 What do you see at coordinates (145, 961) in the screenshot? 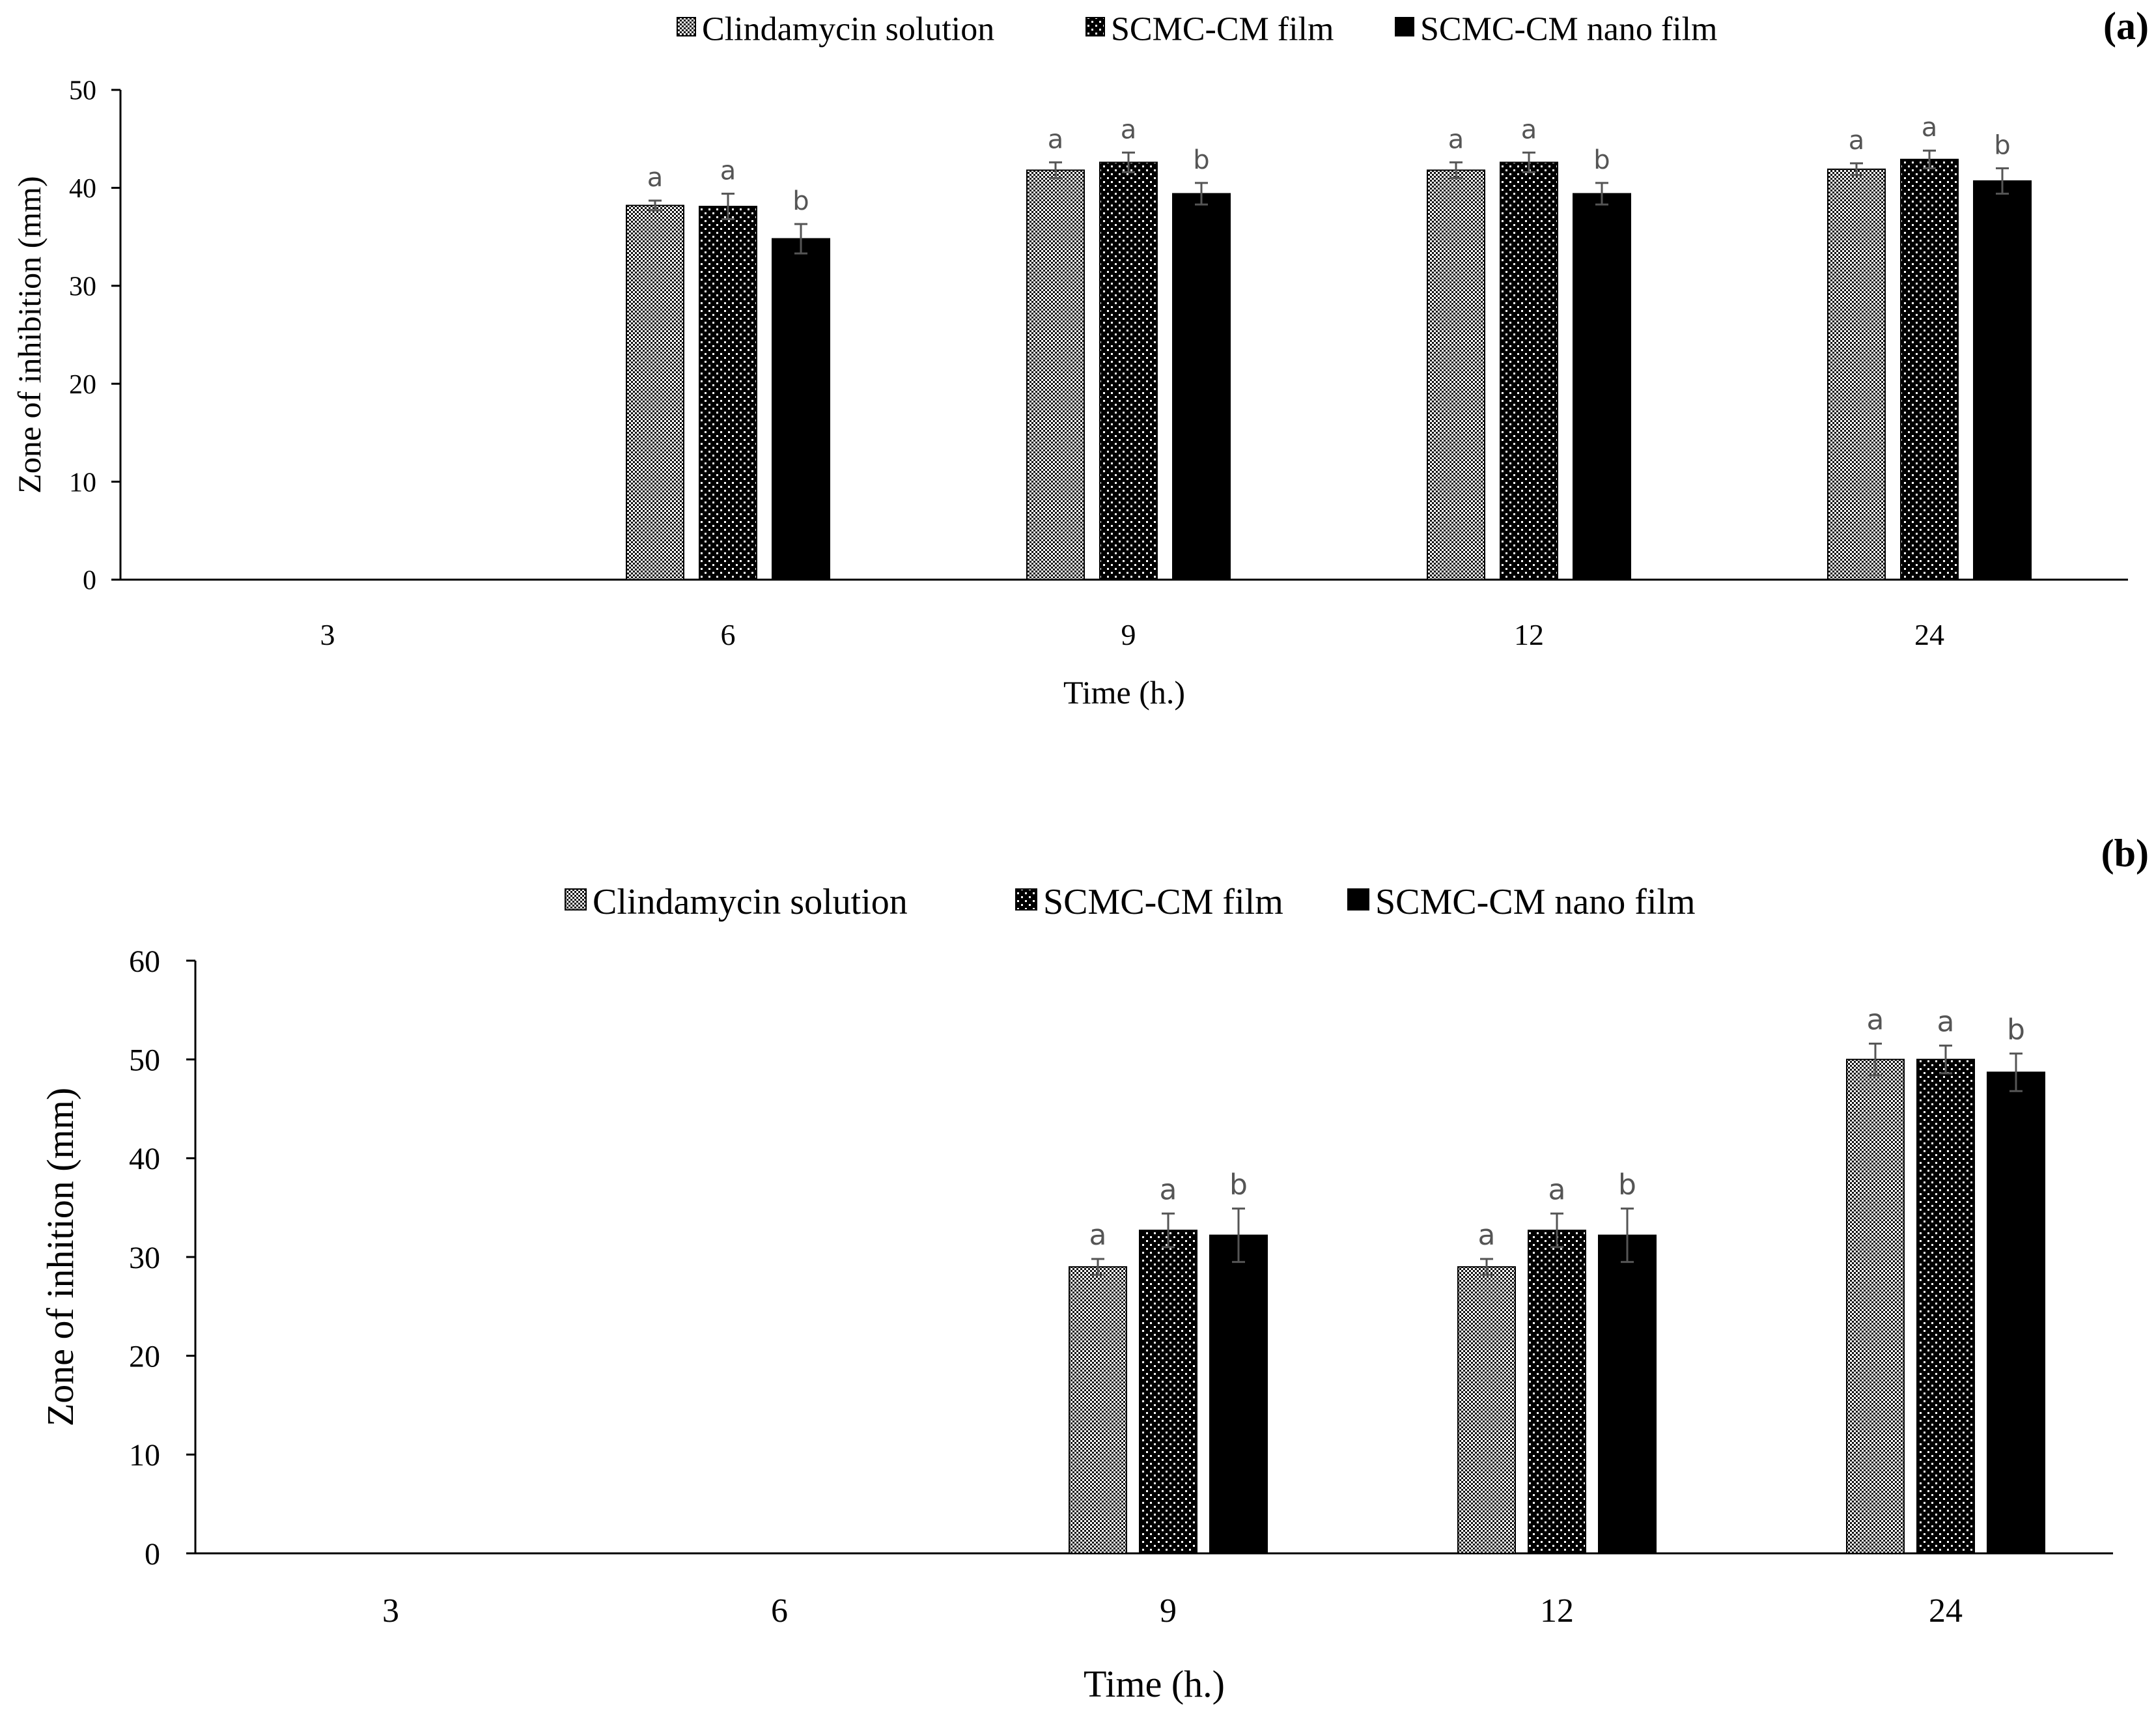
I see `y-tick-label: 60` at bounding box center [145, 961].